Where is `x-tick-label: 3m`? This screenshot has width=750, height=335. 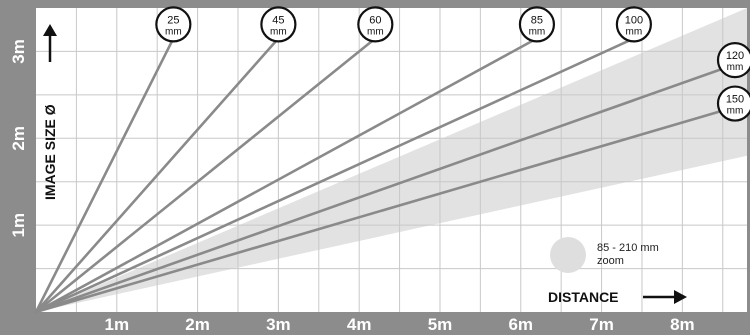
x-tick-label: 3m is located at coordinates (278, 324).